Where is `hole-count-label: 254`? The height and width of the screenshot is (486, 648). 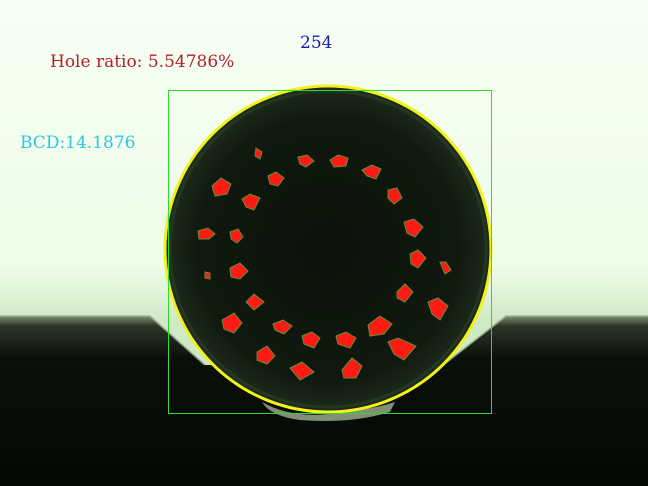 hole-count-label: 254 is located at coordinates (316, 43).